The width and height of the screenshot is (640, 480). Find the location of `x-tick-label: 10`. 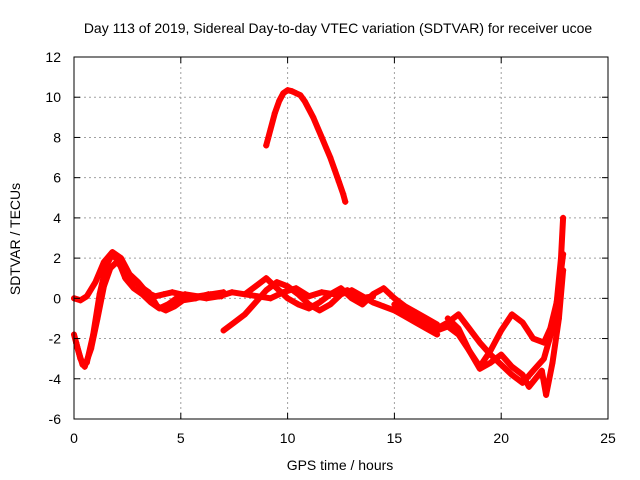

x-tick-label: 10 is located at coordinates (288, 438).